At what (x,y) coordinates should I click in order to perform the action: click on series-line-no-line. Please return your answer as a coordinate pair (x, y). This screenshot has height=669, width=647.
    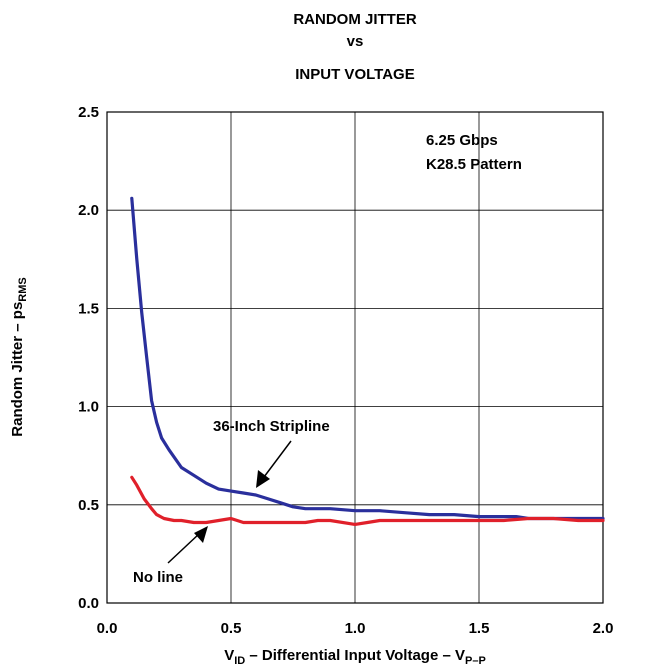
    Looking at the image, I should click on (367, 501).